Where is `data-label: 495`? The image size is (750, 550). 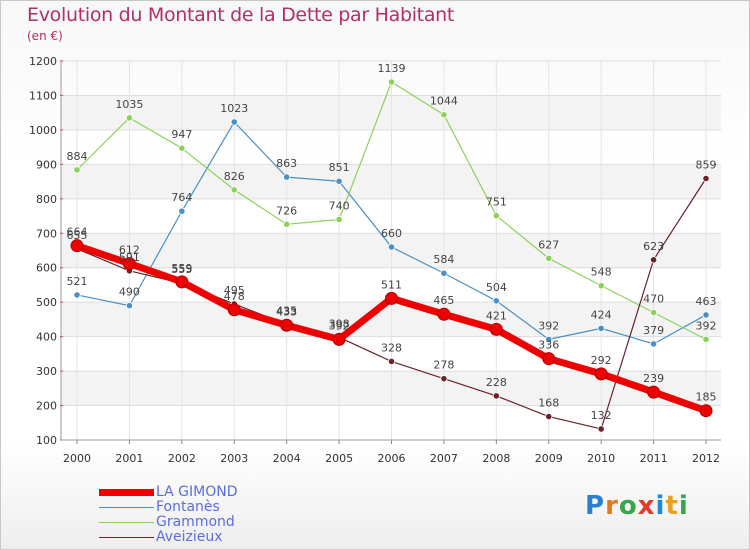
data-label: 495 is located at coordinates (234, 290).